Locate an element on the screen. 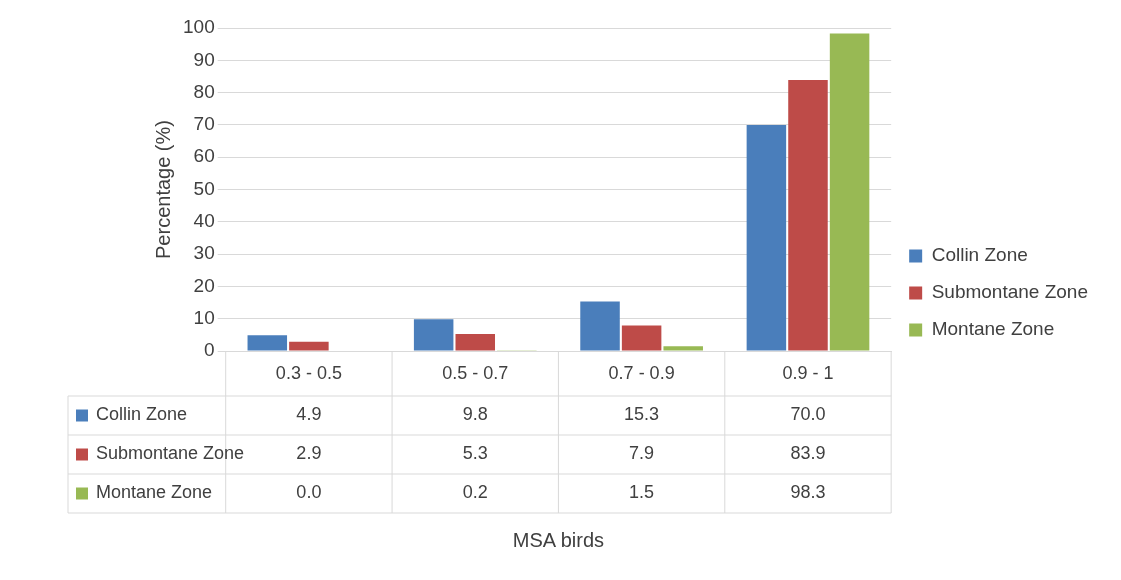 The image size is (1121, 580). data-label: 98.3 is located at coordinates (808, 492).